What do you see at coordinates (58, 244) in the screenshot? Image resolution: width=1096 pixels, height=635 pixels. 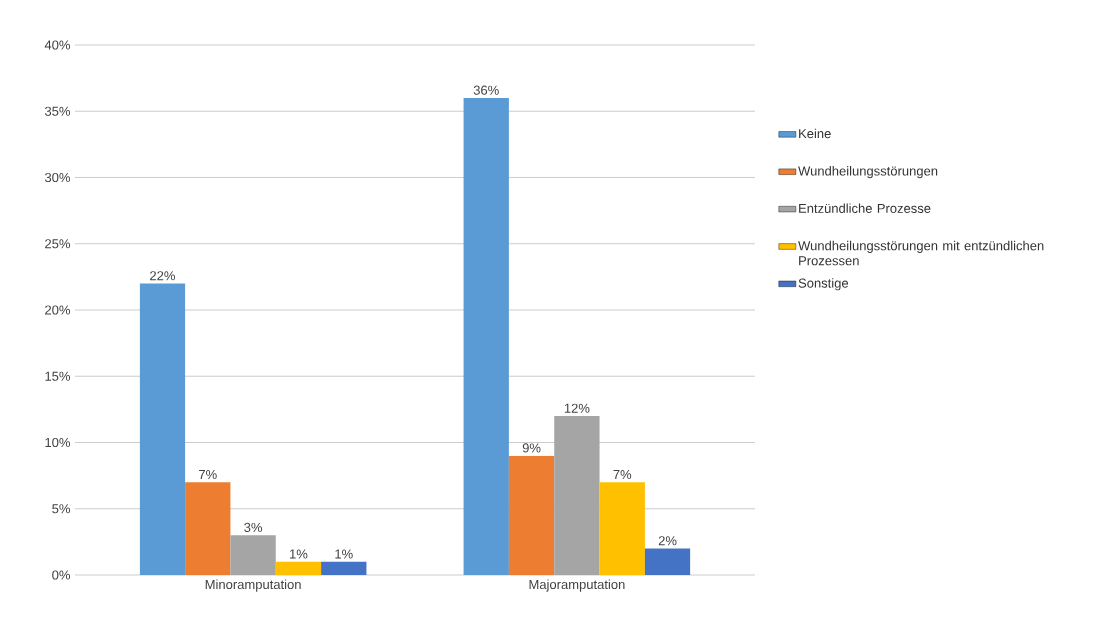 I see `y-tick-label: 25%` at bounding box center [58, 244].